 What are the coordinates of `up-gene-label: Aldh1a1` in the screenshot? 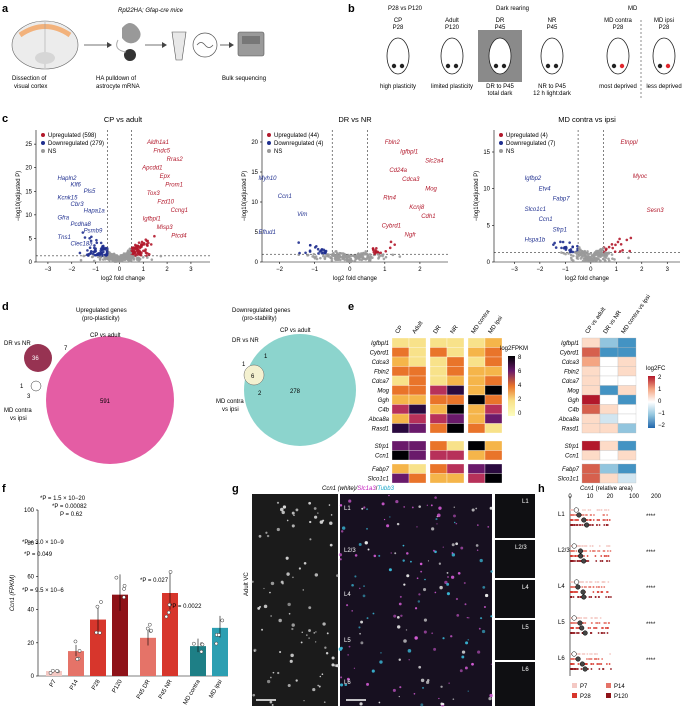 It's located at (157, 143).